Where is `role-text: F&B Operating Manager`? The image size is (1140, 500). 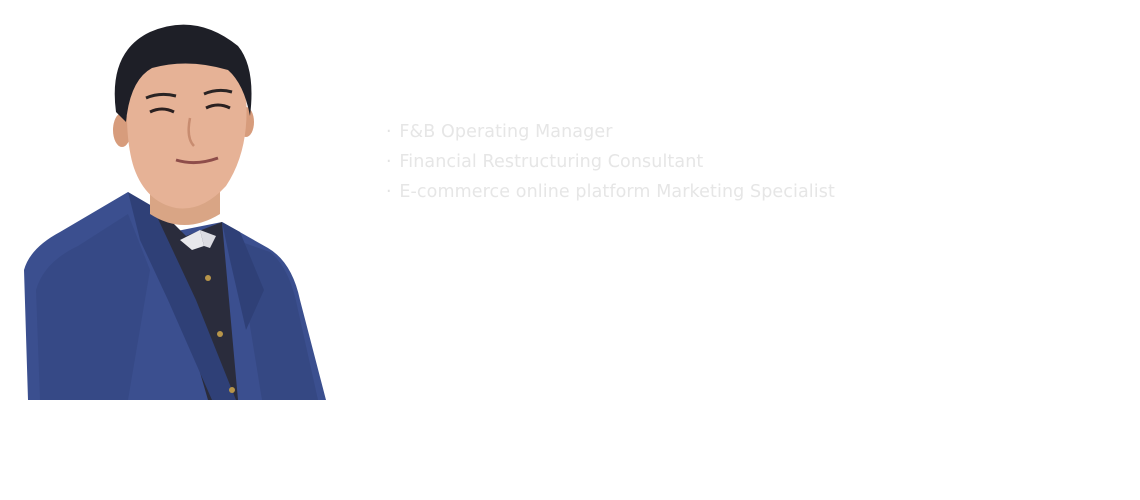
role-text: F&B Operating Manager is located at coordinates (506, 132).